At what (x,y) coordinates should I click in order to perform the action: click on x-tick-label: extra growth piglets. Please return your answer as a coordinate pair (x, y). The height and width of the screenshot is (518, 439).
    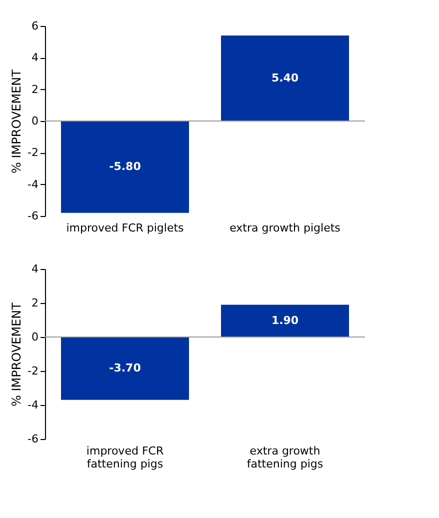
    Looking at the image, I should click on (285, 228).